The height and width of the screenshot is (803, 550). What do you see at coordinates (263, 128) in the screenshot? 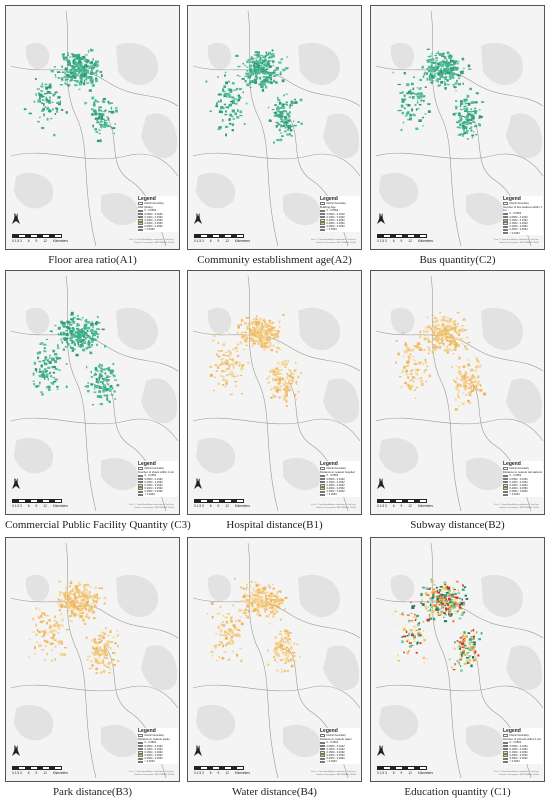
I see `district-boundary` at bounding box center [263, 128].